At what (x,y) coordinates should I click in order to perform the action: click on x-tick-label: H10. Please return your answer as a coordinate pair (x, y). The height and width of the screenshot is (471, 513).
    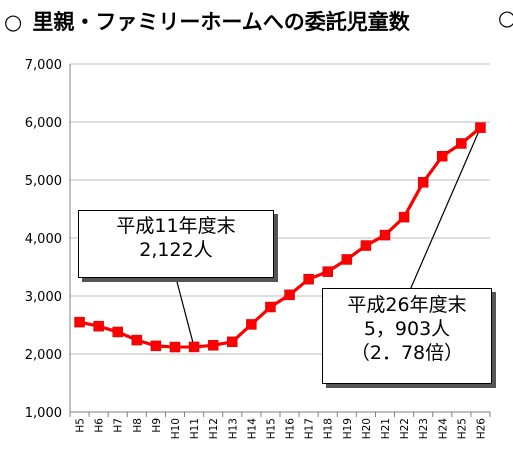
    Looking at the image, I should click on (176, 428).